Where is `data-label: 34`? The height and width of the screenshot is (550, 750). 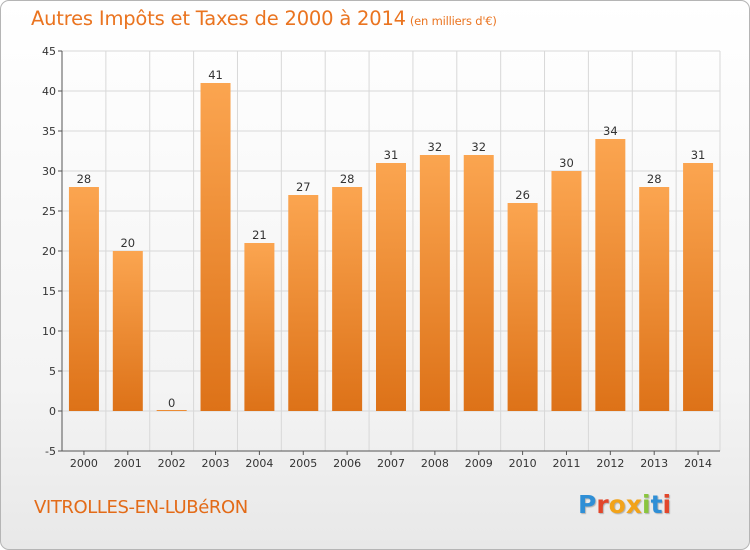
data-label: 34 is located at coordinates (610, 131).